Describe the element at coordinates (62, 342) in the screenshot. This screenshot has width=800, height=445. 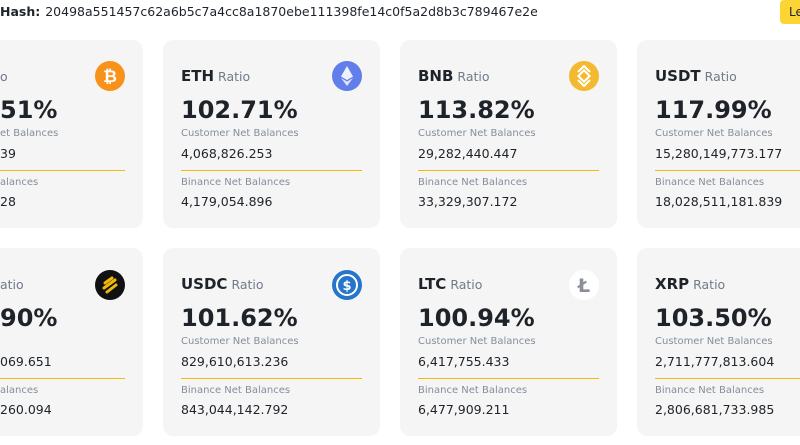
I see `card-body: atio 90% 069.651 alances 260.094` at that location.